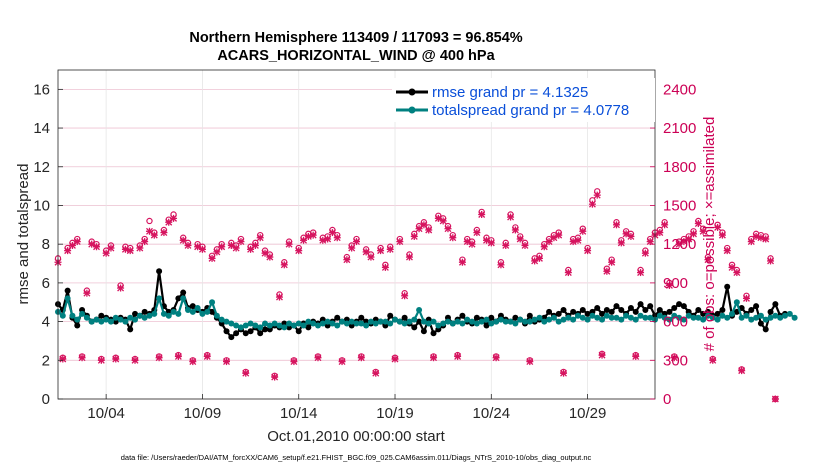 Image resolution: width=830 pixels, height=470 pixels. What do you see at coordinates (46, 244) in the screenshot?
I see `left-tick-label: 8` at bounding box center [46, 244].